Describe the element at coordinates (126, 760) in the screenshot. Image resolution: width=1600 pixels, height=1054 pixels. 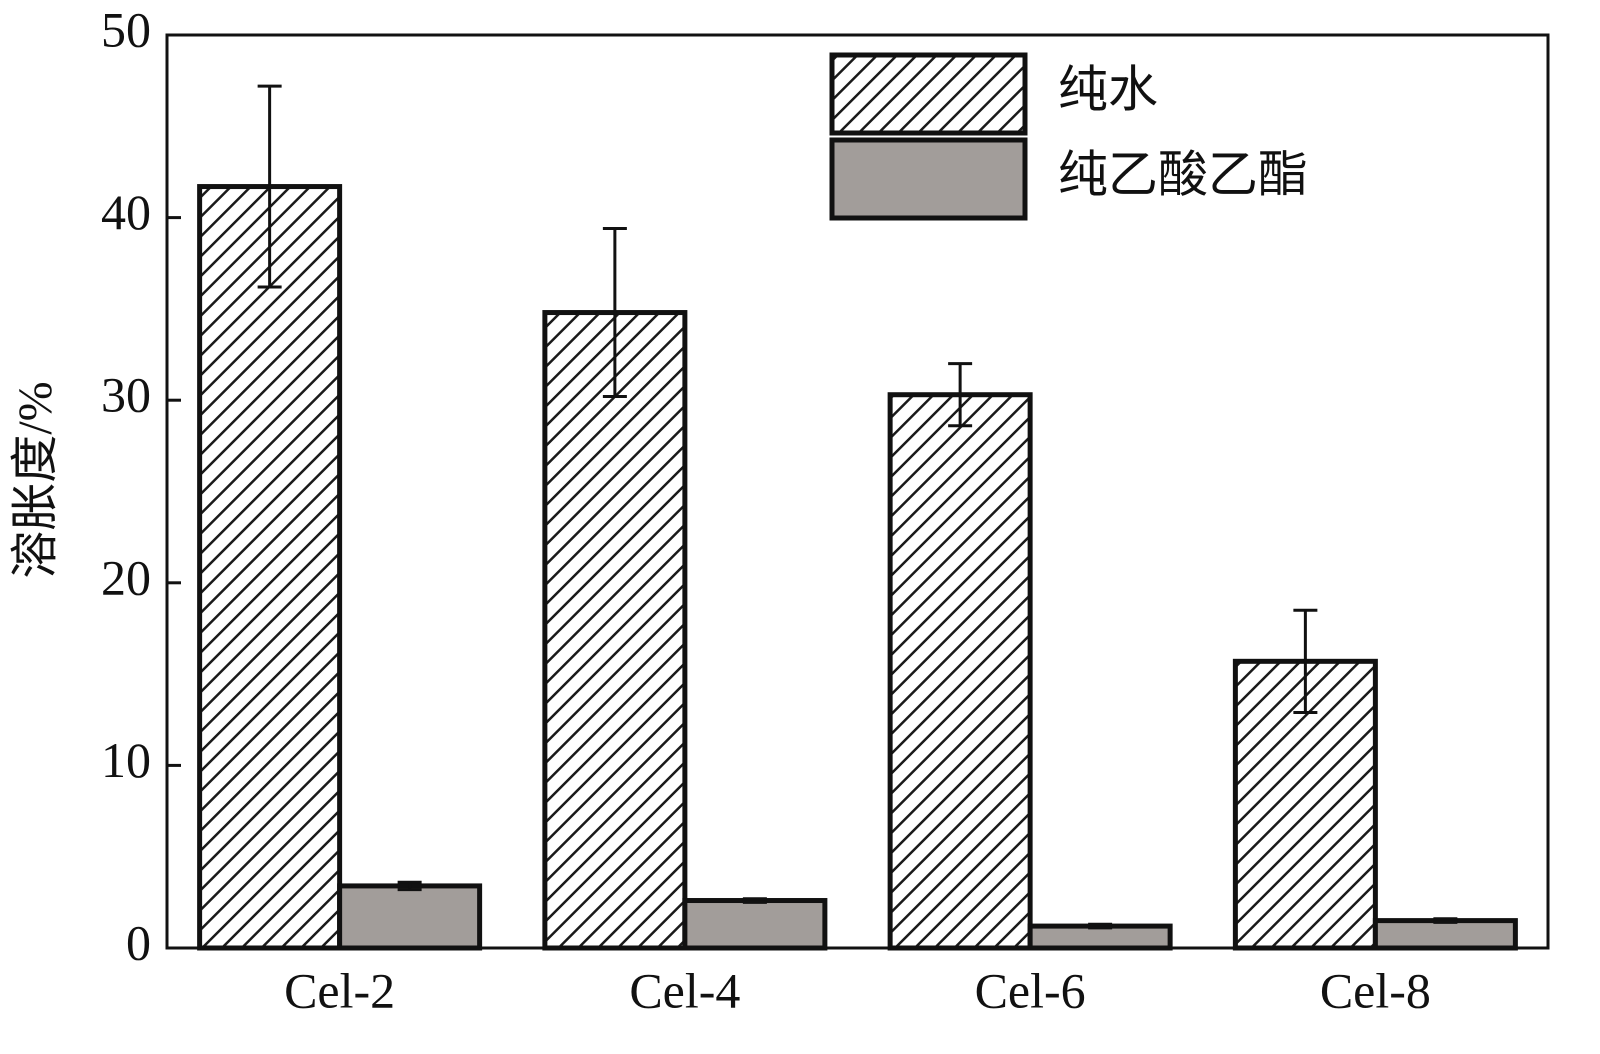
I see `y-tick-label: 10` at that location.